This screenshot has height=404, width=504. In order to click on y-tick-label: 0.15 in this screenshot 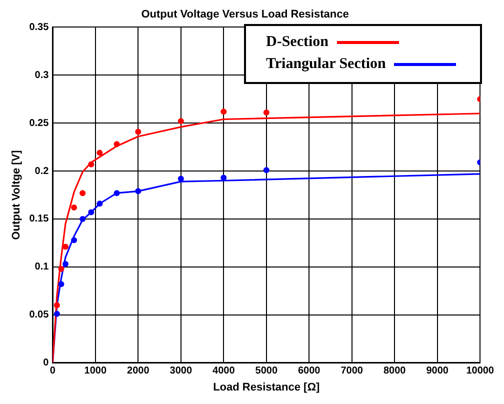, I will do `click(39, 219)`.